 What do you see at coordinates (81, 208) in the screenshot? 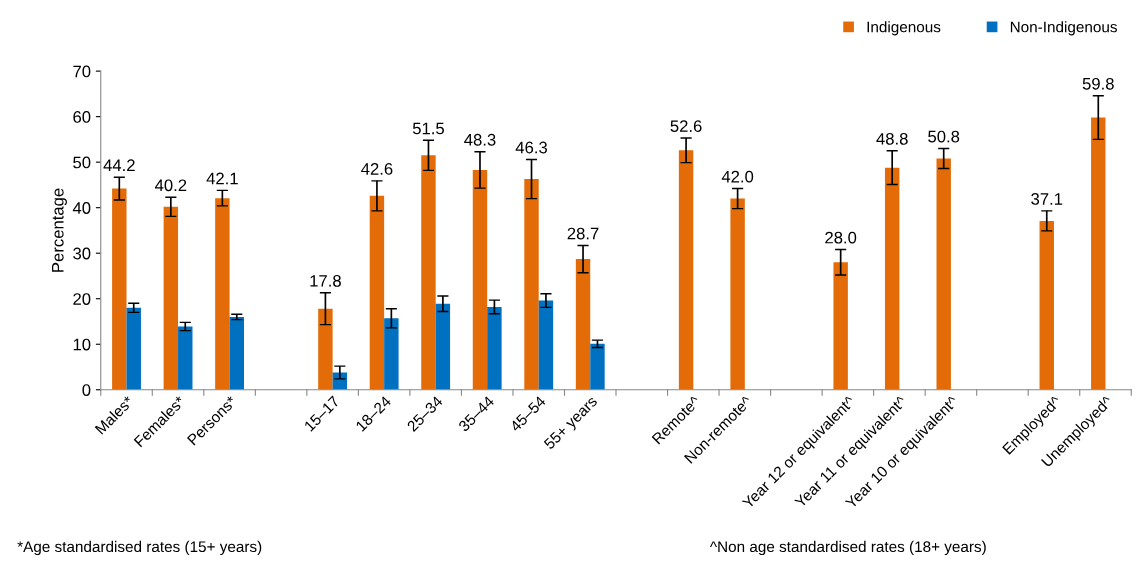
I see `y-tick-label: 40` at bounding box center [81, 208].